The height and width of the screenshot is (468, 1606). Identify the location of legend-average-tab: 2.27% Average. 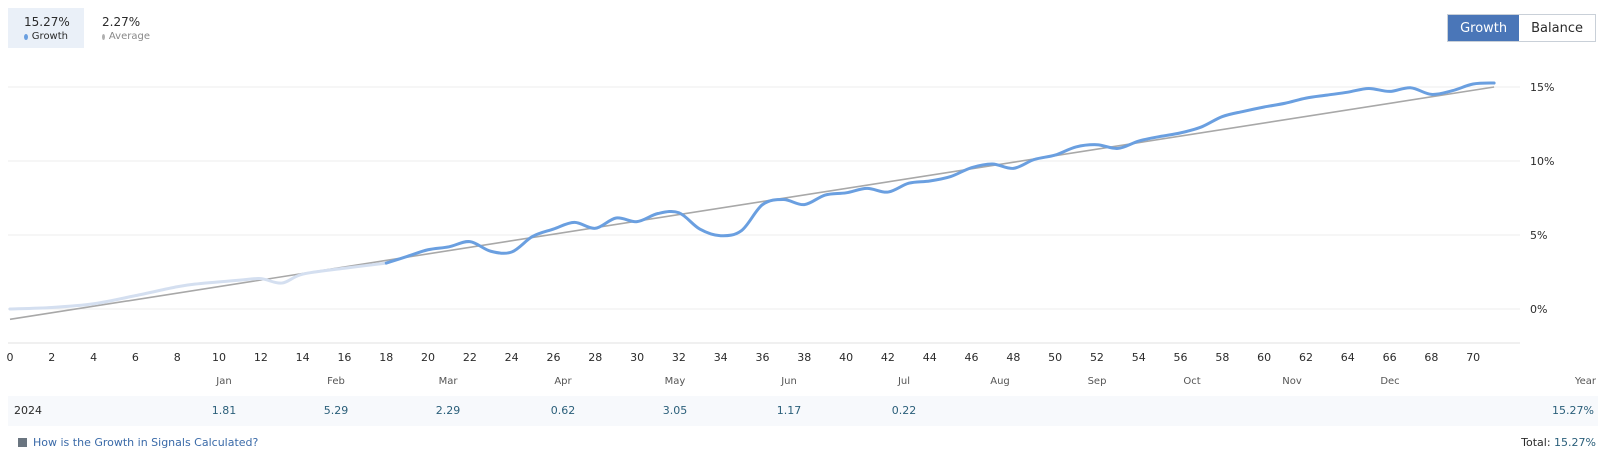
(126, 28).